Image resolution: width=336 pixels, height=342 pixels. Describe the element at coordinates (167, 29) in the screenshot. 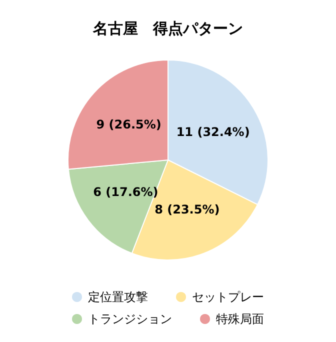

I see `chart-title: 名古屋 得点パターン` at that location.